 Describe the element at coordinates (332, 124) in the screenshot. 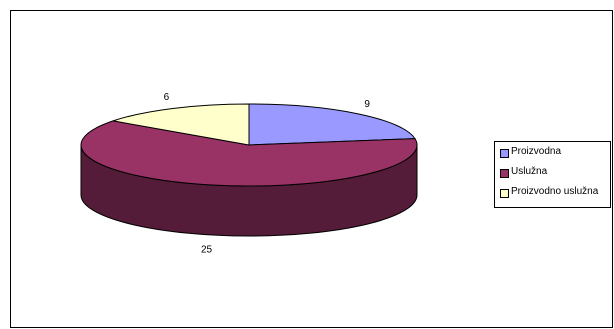

I see `pie-slice-proizvodna` at that location.